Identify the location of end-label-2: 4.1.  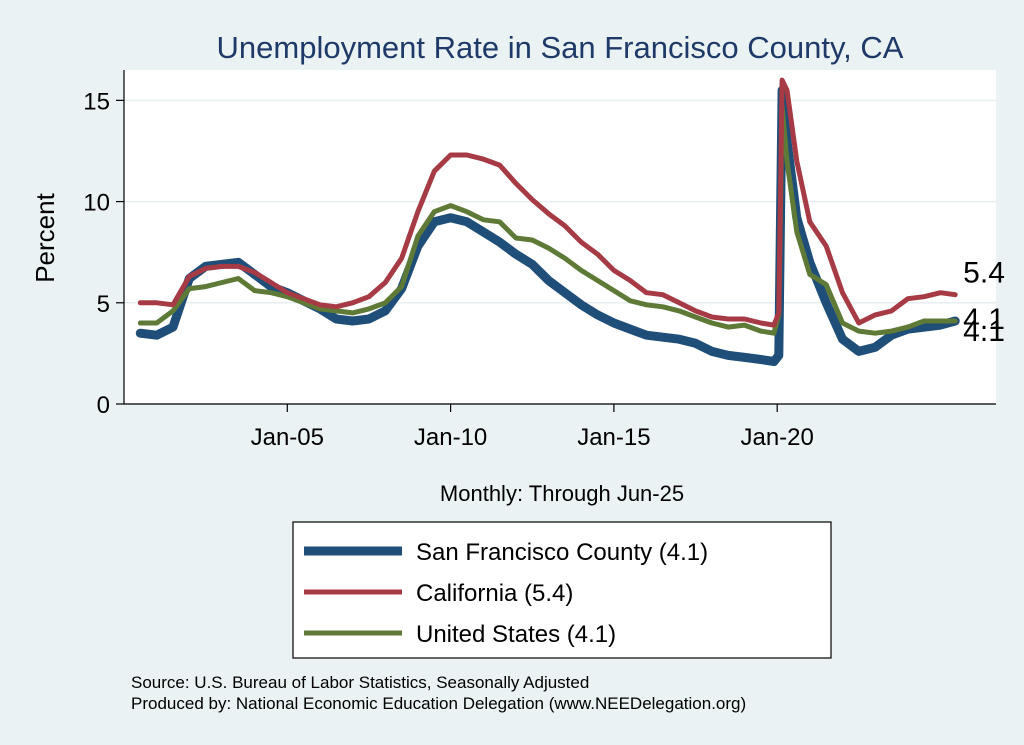
(984, 319).